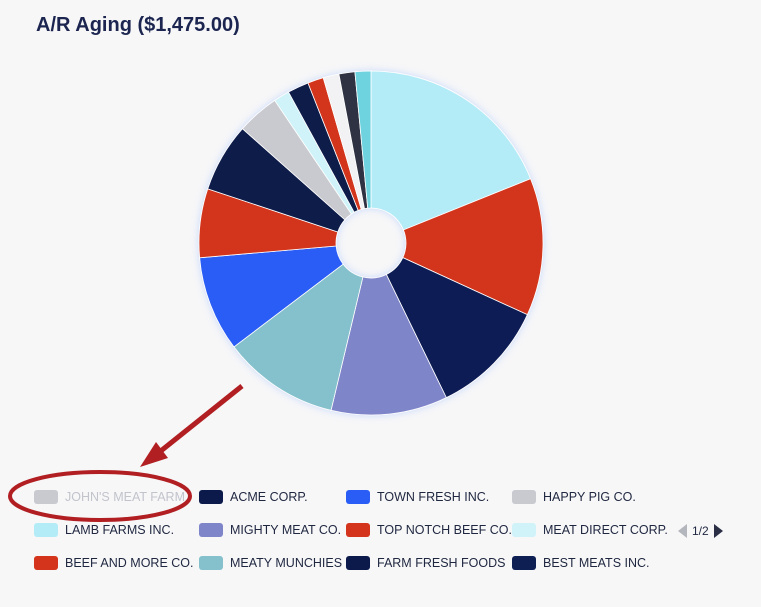 This screenshot has width=761, height=607. What do you see at coordinates (441, 563) in the screenshot?
I see `legend-label: FARM FRESH FOODS` at bounding box center [441, 563].